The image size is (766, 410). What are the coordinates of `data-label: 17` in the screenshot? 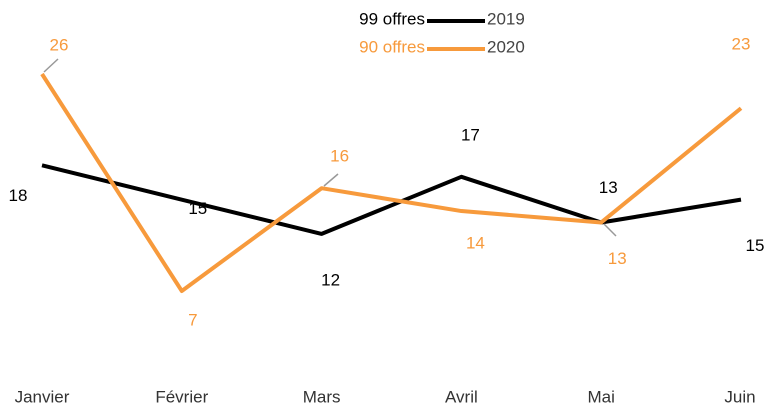 It's located at (470, 134).